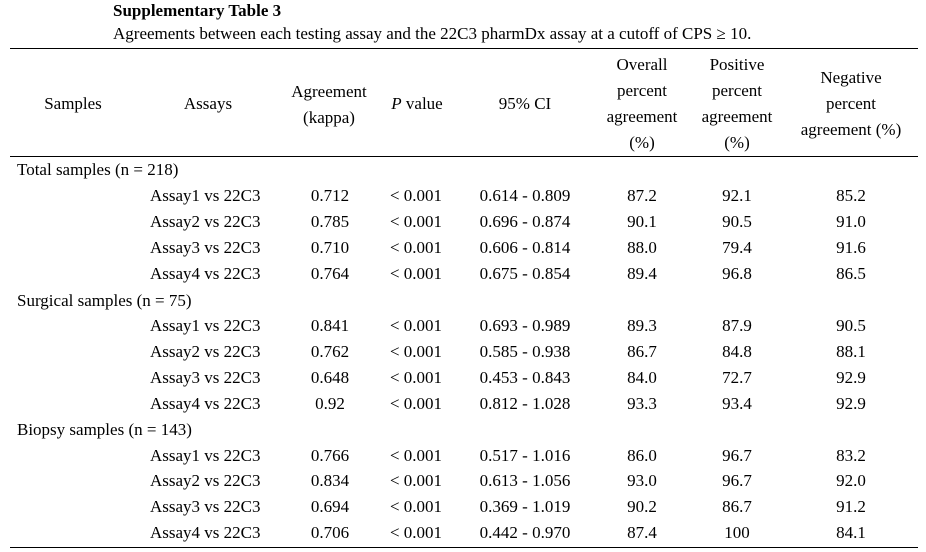  What do you see at coordinates (737, 351) in the screenshot?
I see `row-ppa: 84.8` at bounding box center [737, 351].